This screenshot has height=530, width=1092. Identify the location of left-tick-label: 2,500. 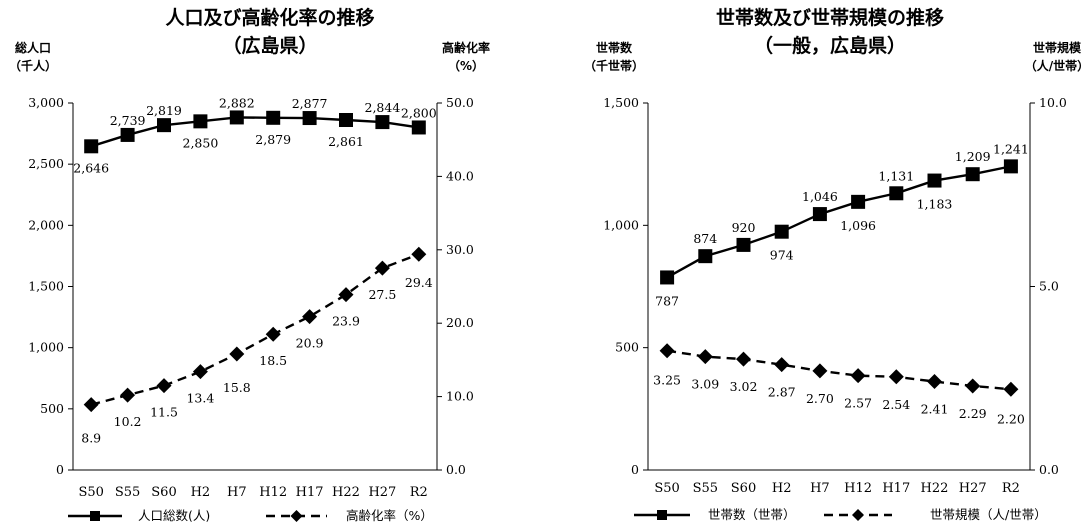
(46, 163).